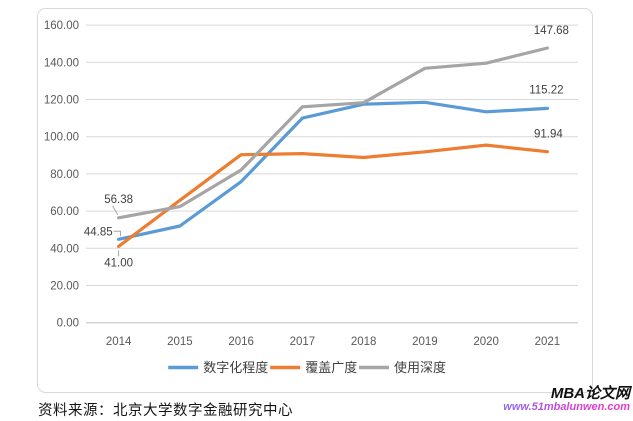 The image size is (633, 421). What do you see at coordinates (546, 90) in the screenshot?
I see `data-label: 115.22` at bounding box center [546, 90].